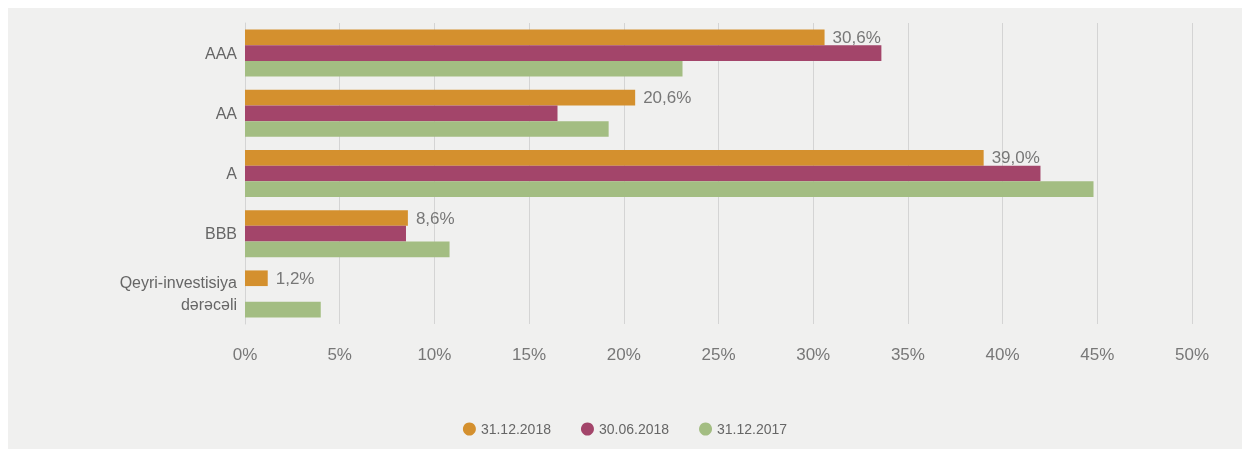 The image size is (1250, 457). What do you see at coordinates (718, 354) in the screenshot?
I see `x-tick-label: 25%` at bounding box center [718, 354].